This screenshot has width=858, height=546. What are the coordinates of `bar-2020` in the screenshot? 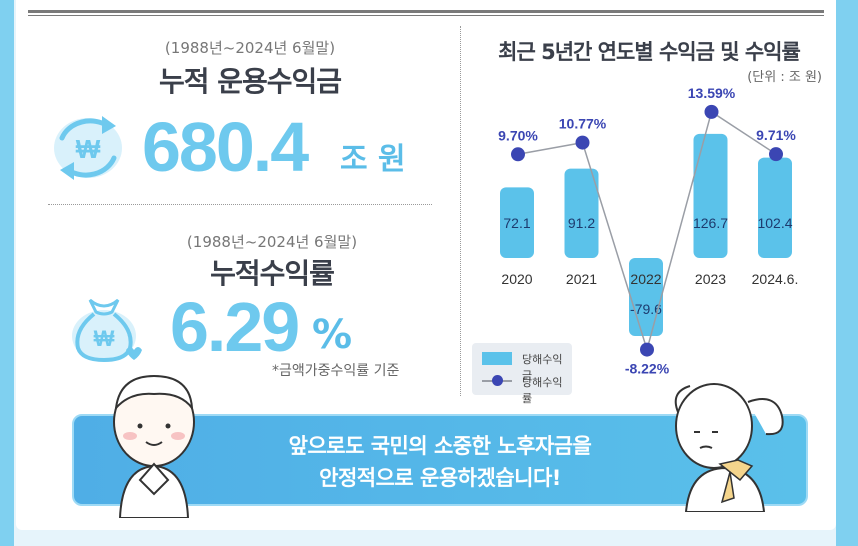 It's located at (517, 222).